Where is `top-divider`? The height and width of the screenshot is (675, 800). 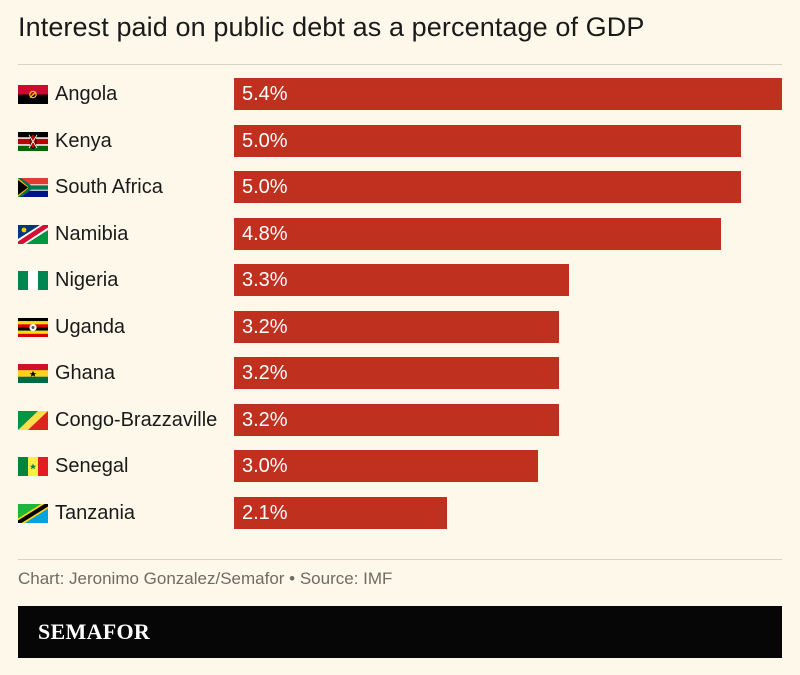 top-divider is located at coordinates (400, 64).